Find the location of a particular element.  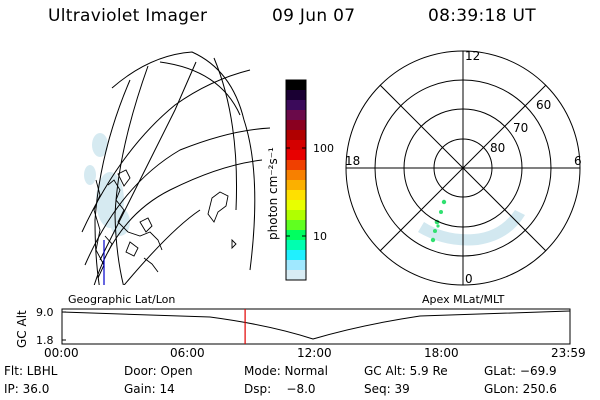

time-tick-0600: 06:00 is located at coordinates (187, 353).